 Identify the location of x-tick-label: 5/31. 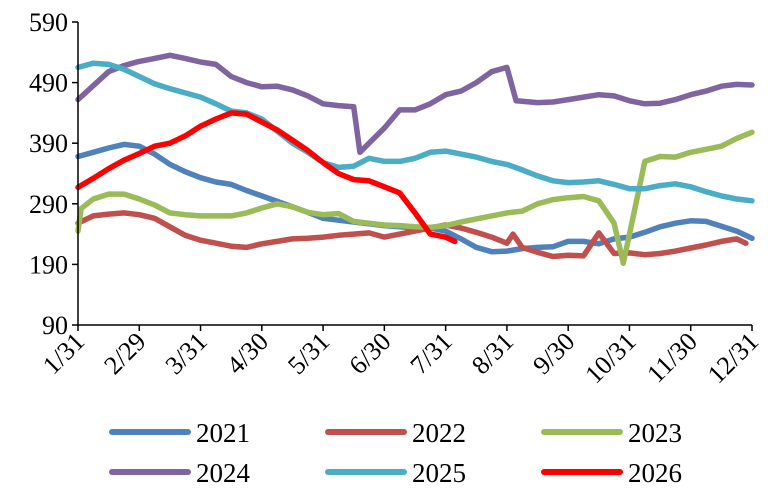
(308, 353).